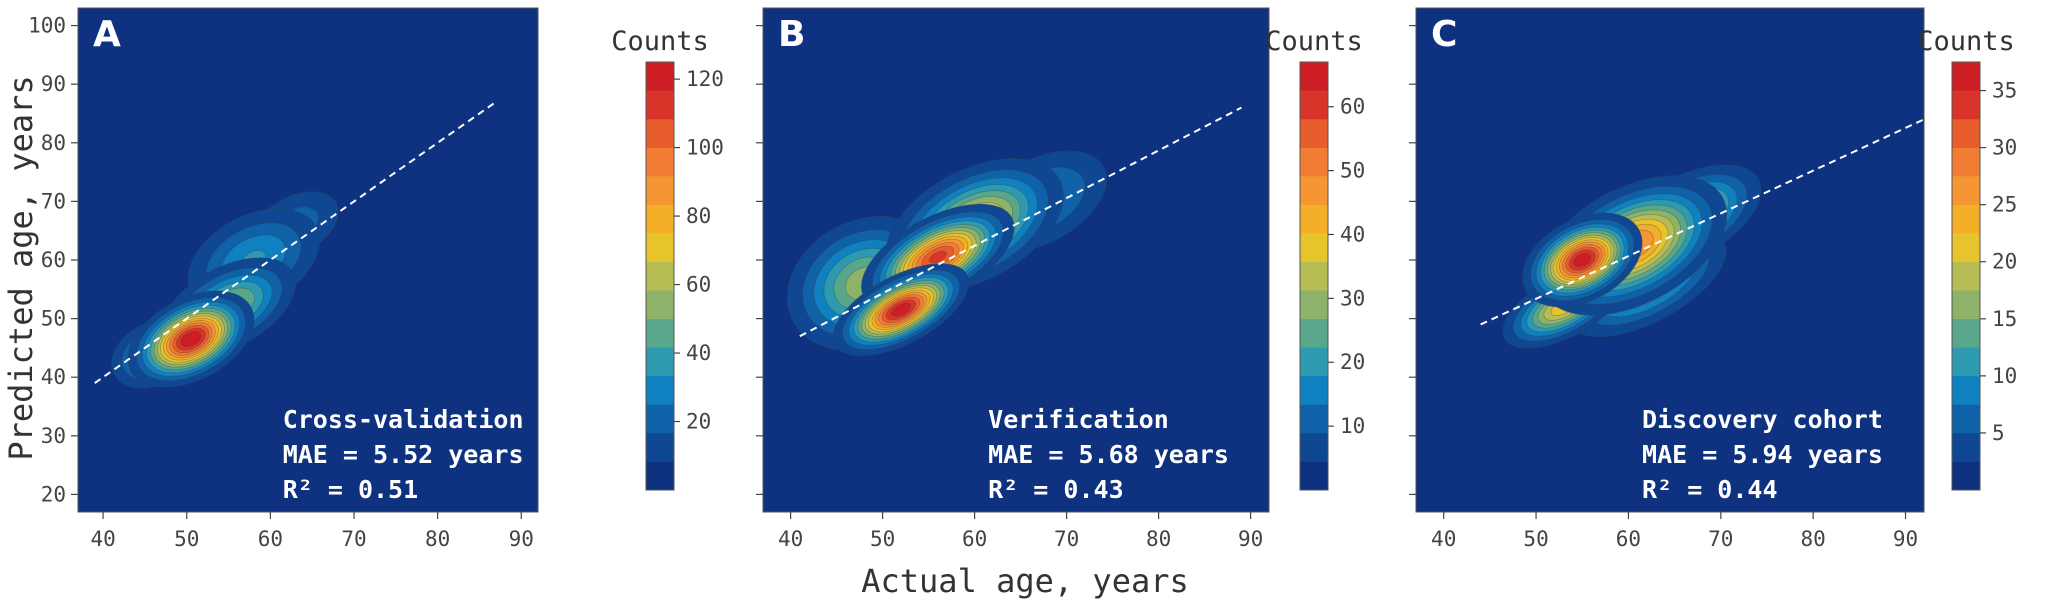 This screenshot has height=605, width=2050. What do you see at coordinates (1025, 581) in the screenshot?
I see `x-axis-label: Actual age, years` at bounding box center [1025, 581].